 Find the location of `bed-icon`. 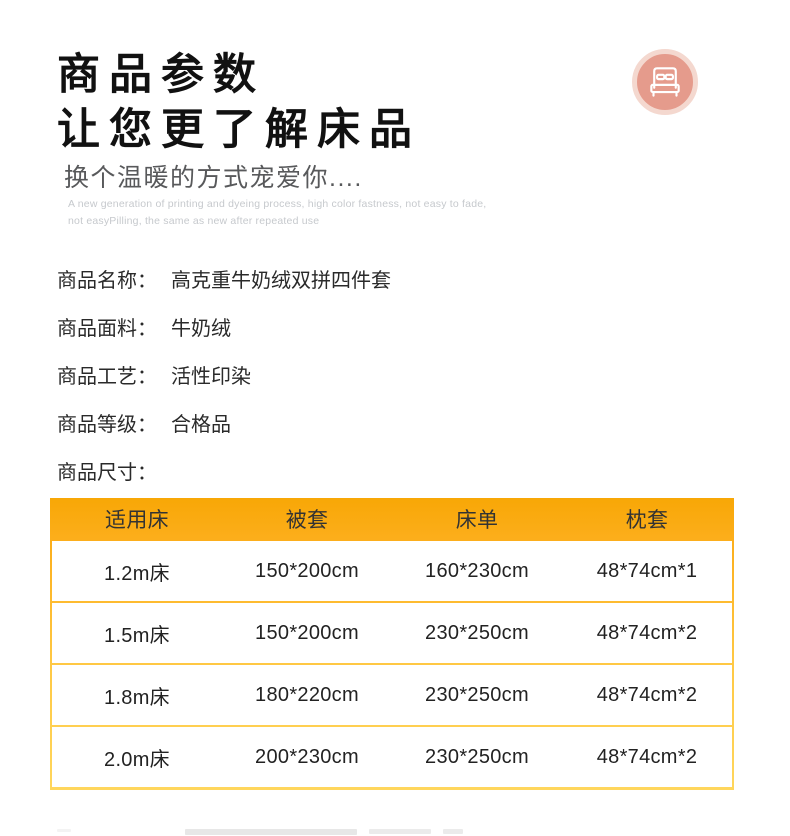

bed-icon is located at coordinates (665, 82).